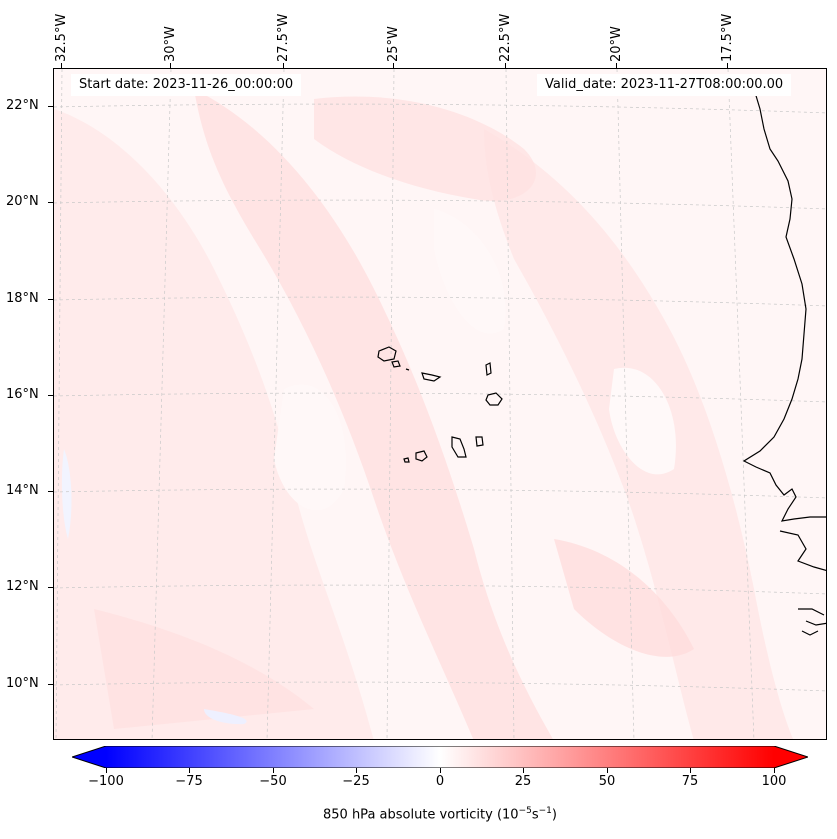 The height and width of the screenshot is (839, 837). I want to click on lat-label-12n: 12°N, so click(22, 586).